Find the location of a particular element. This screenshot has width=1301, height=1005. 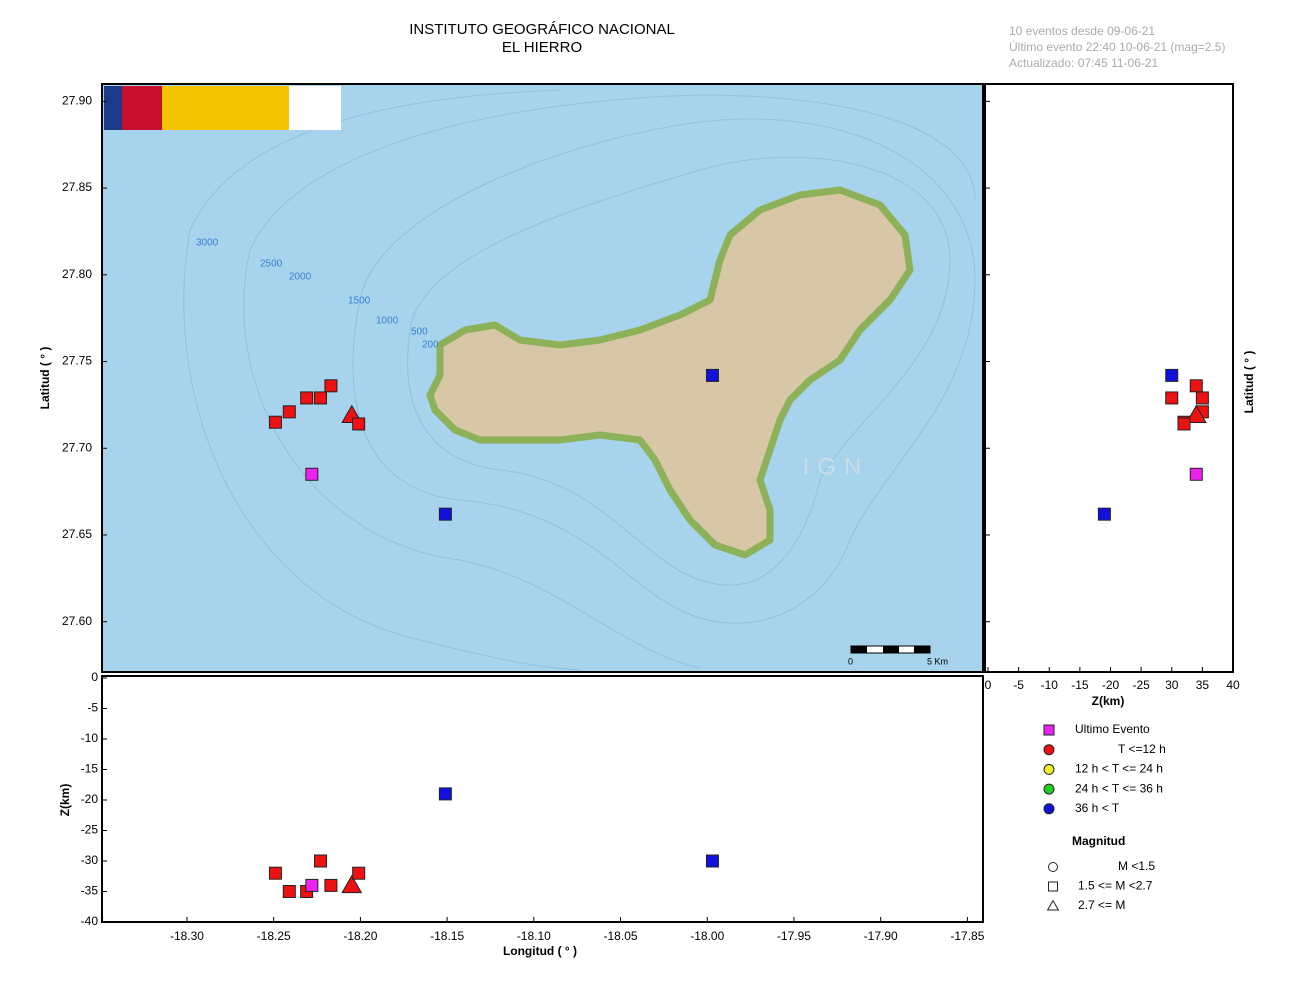

depth-lat-frame is located at coordinates (1109, 378).